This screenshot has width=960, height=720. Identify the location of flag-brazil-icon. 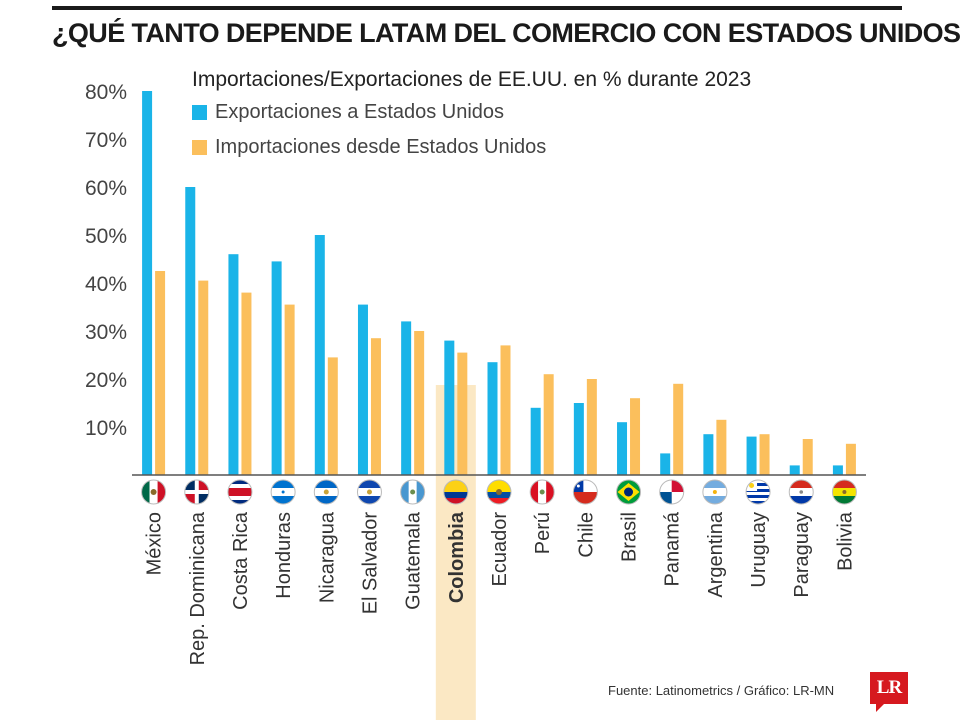
(629, 492).